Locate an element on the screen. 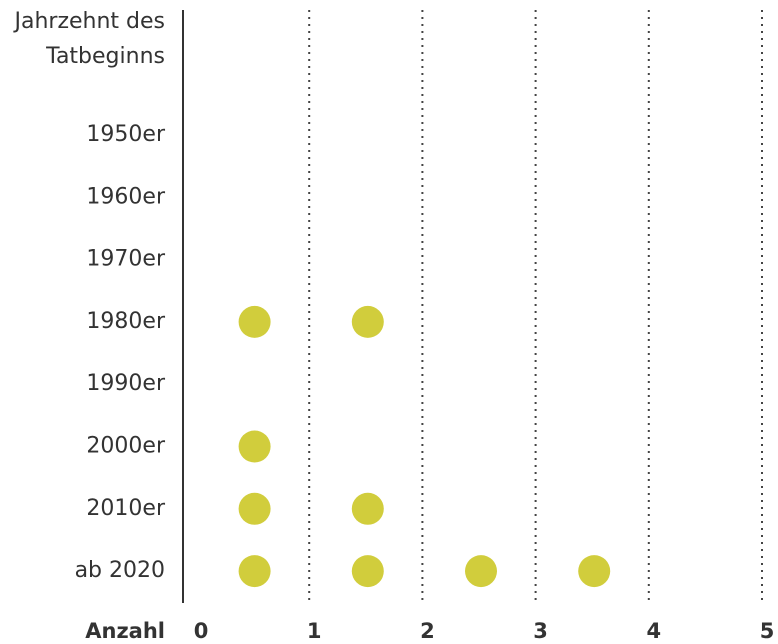 The image size is (778, 644). y-tick-label: 2000er is located at coordinates (126, 446).